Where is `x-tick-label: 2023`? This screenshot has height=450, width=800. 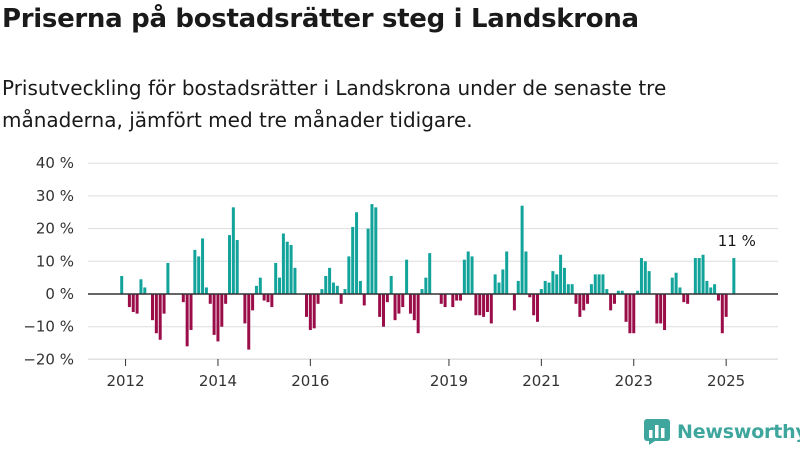 x-tick-label: 2023 is located at coordinates (634, 381).